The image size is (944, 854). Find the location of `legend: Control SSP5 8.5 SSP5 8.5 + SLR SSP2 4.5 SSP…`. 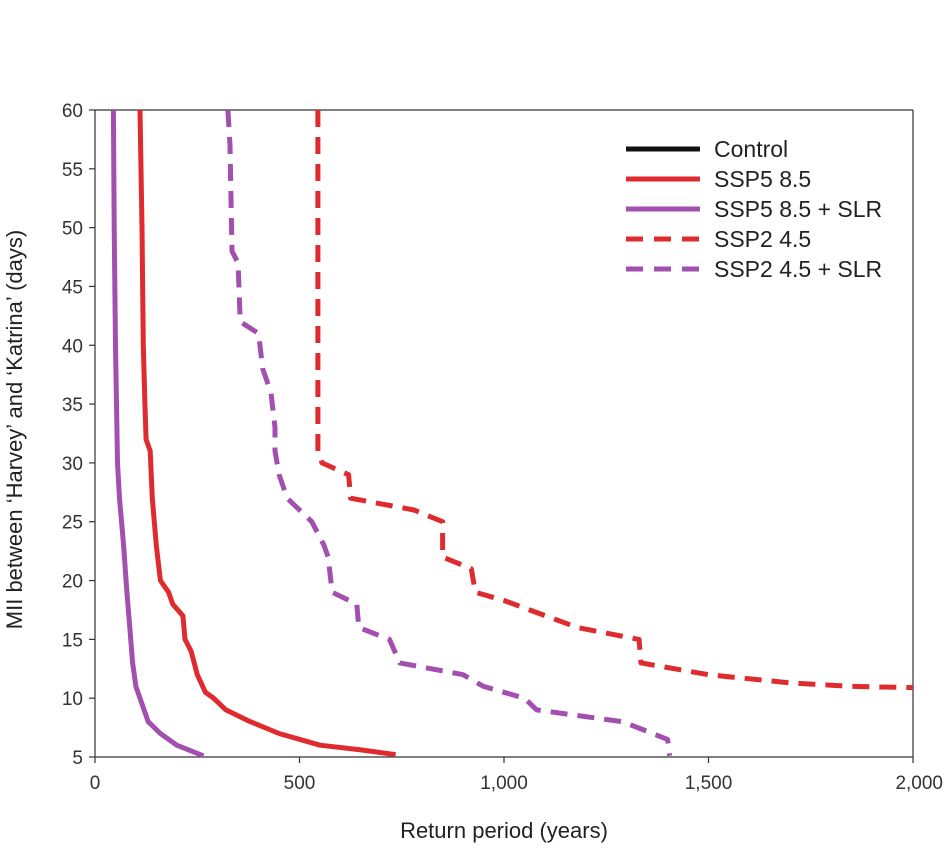

legend: Control SSP5 8.5 SSP5 8.5 + SLR SSP2 4.5 SSP… is located at coordinates (754, 209).